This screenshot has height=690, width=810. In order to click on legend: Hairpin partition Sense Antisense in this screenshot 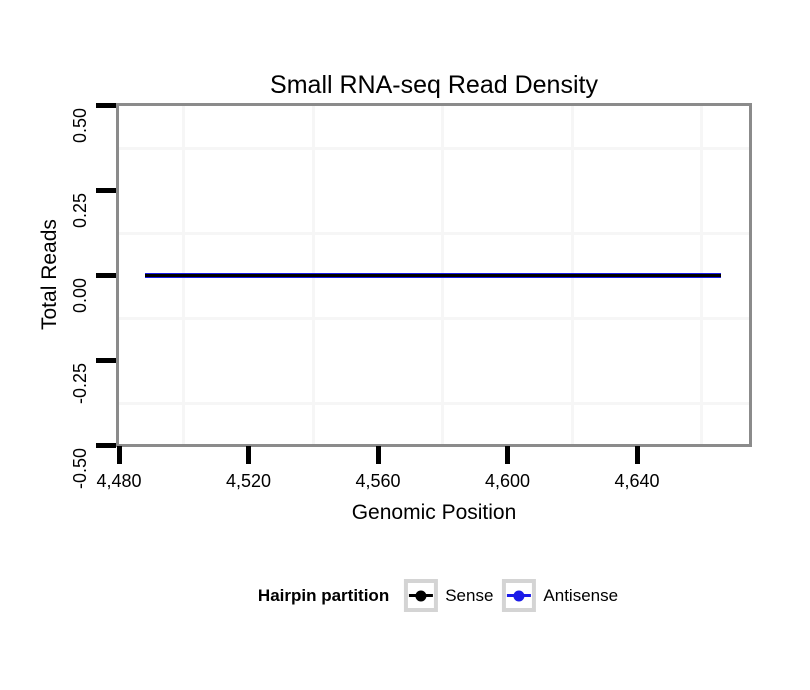, I will do `click(438, 595)`.